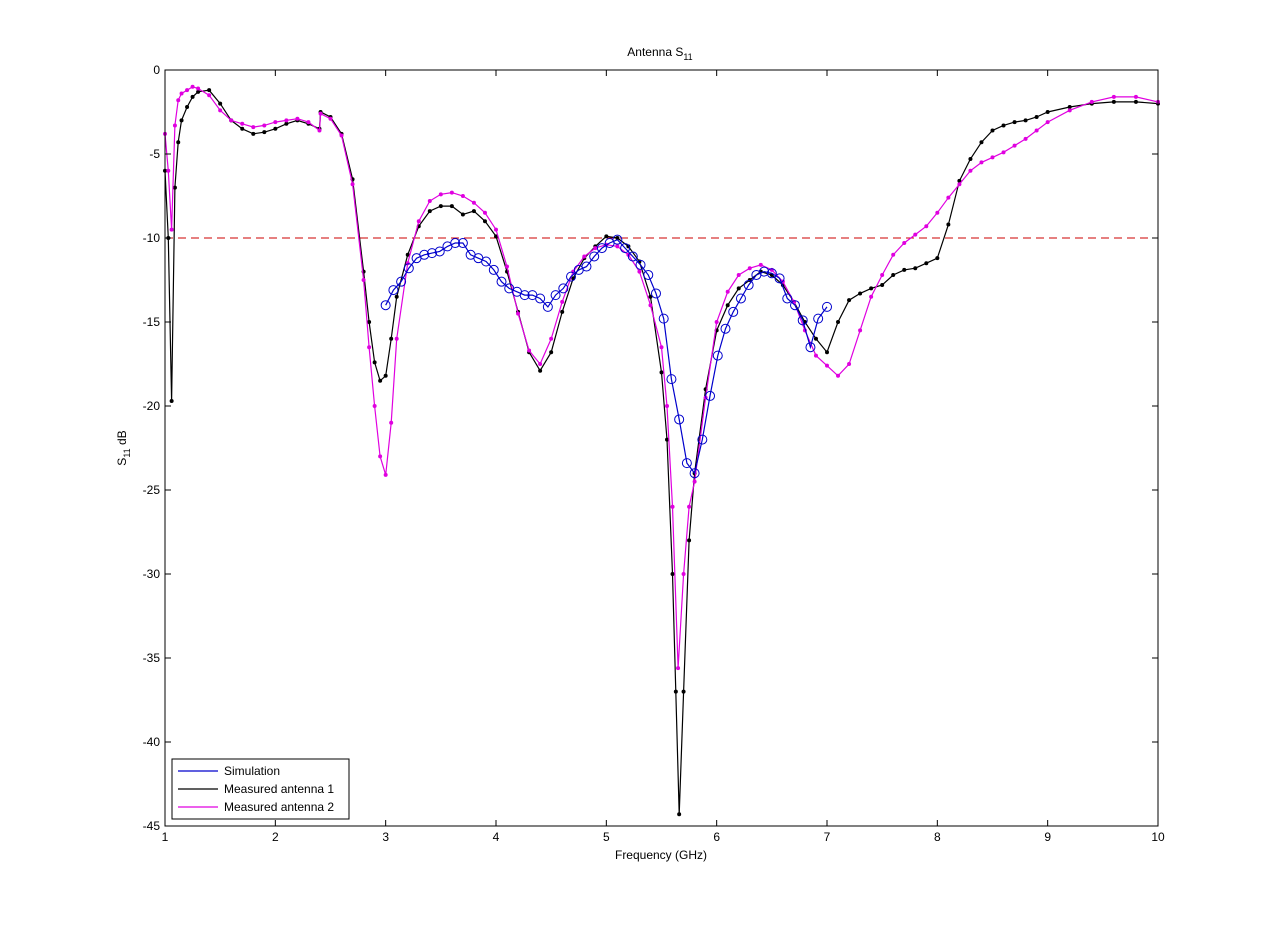  Describe the element at coordinates (152, 406) in the screenshot. I see `y-tick-label: -20` at that location.